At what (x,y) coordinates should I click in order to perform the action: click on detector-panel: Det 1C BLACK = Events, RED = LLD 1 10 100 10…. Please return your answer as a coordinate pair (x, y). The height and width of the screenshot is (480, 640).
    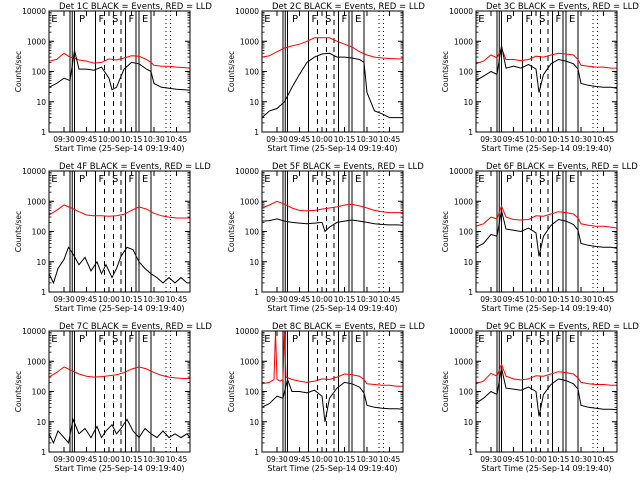
    Looking at the image, I should click on (113, 77).